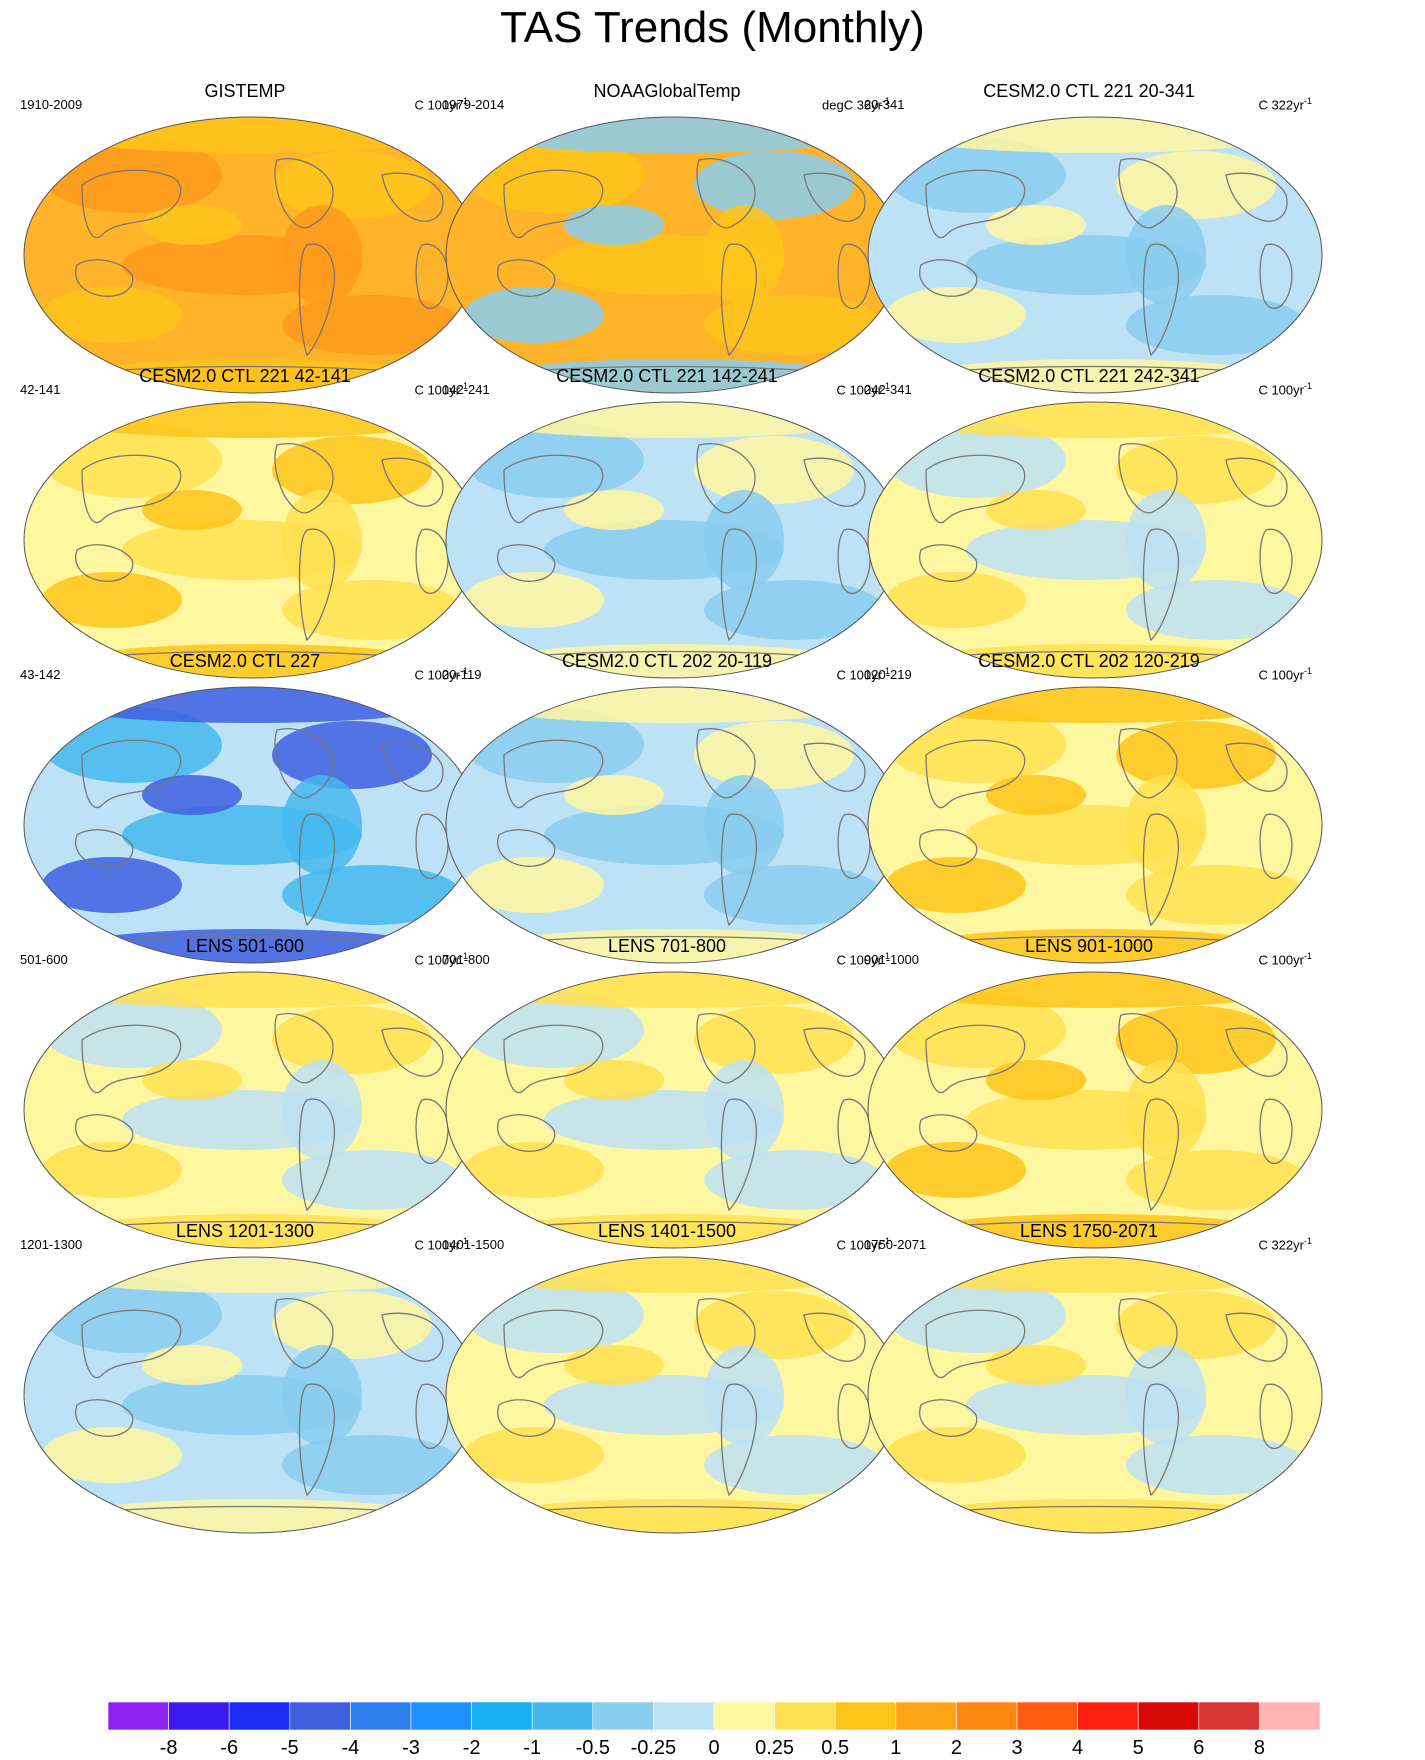 The image size is (1425, 1760). Describe the element at coordinates (40, 674) in the screenshot. I see `panel-period-label: 43-142` at that location.